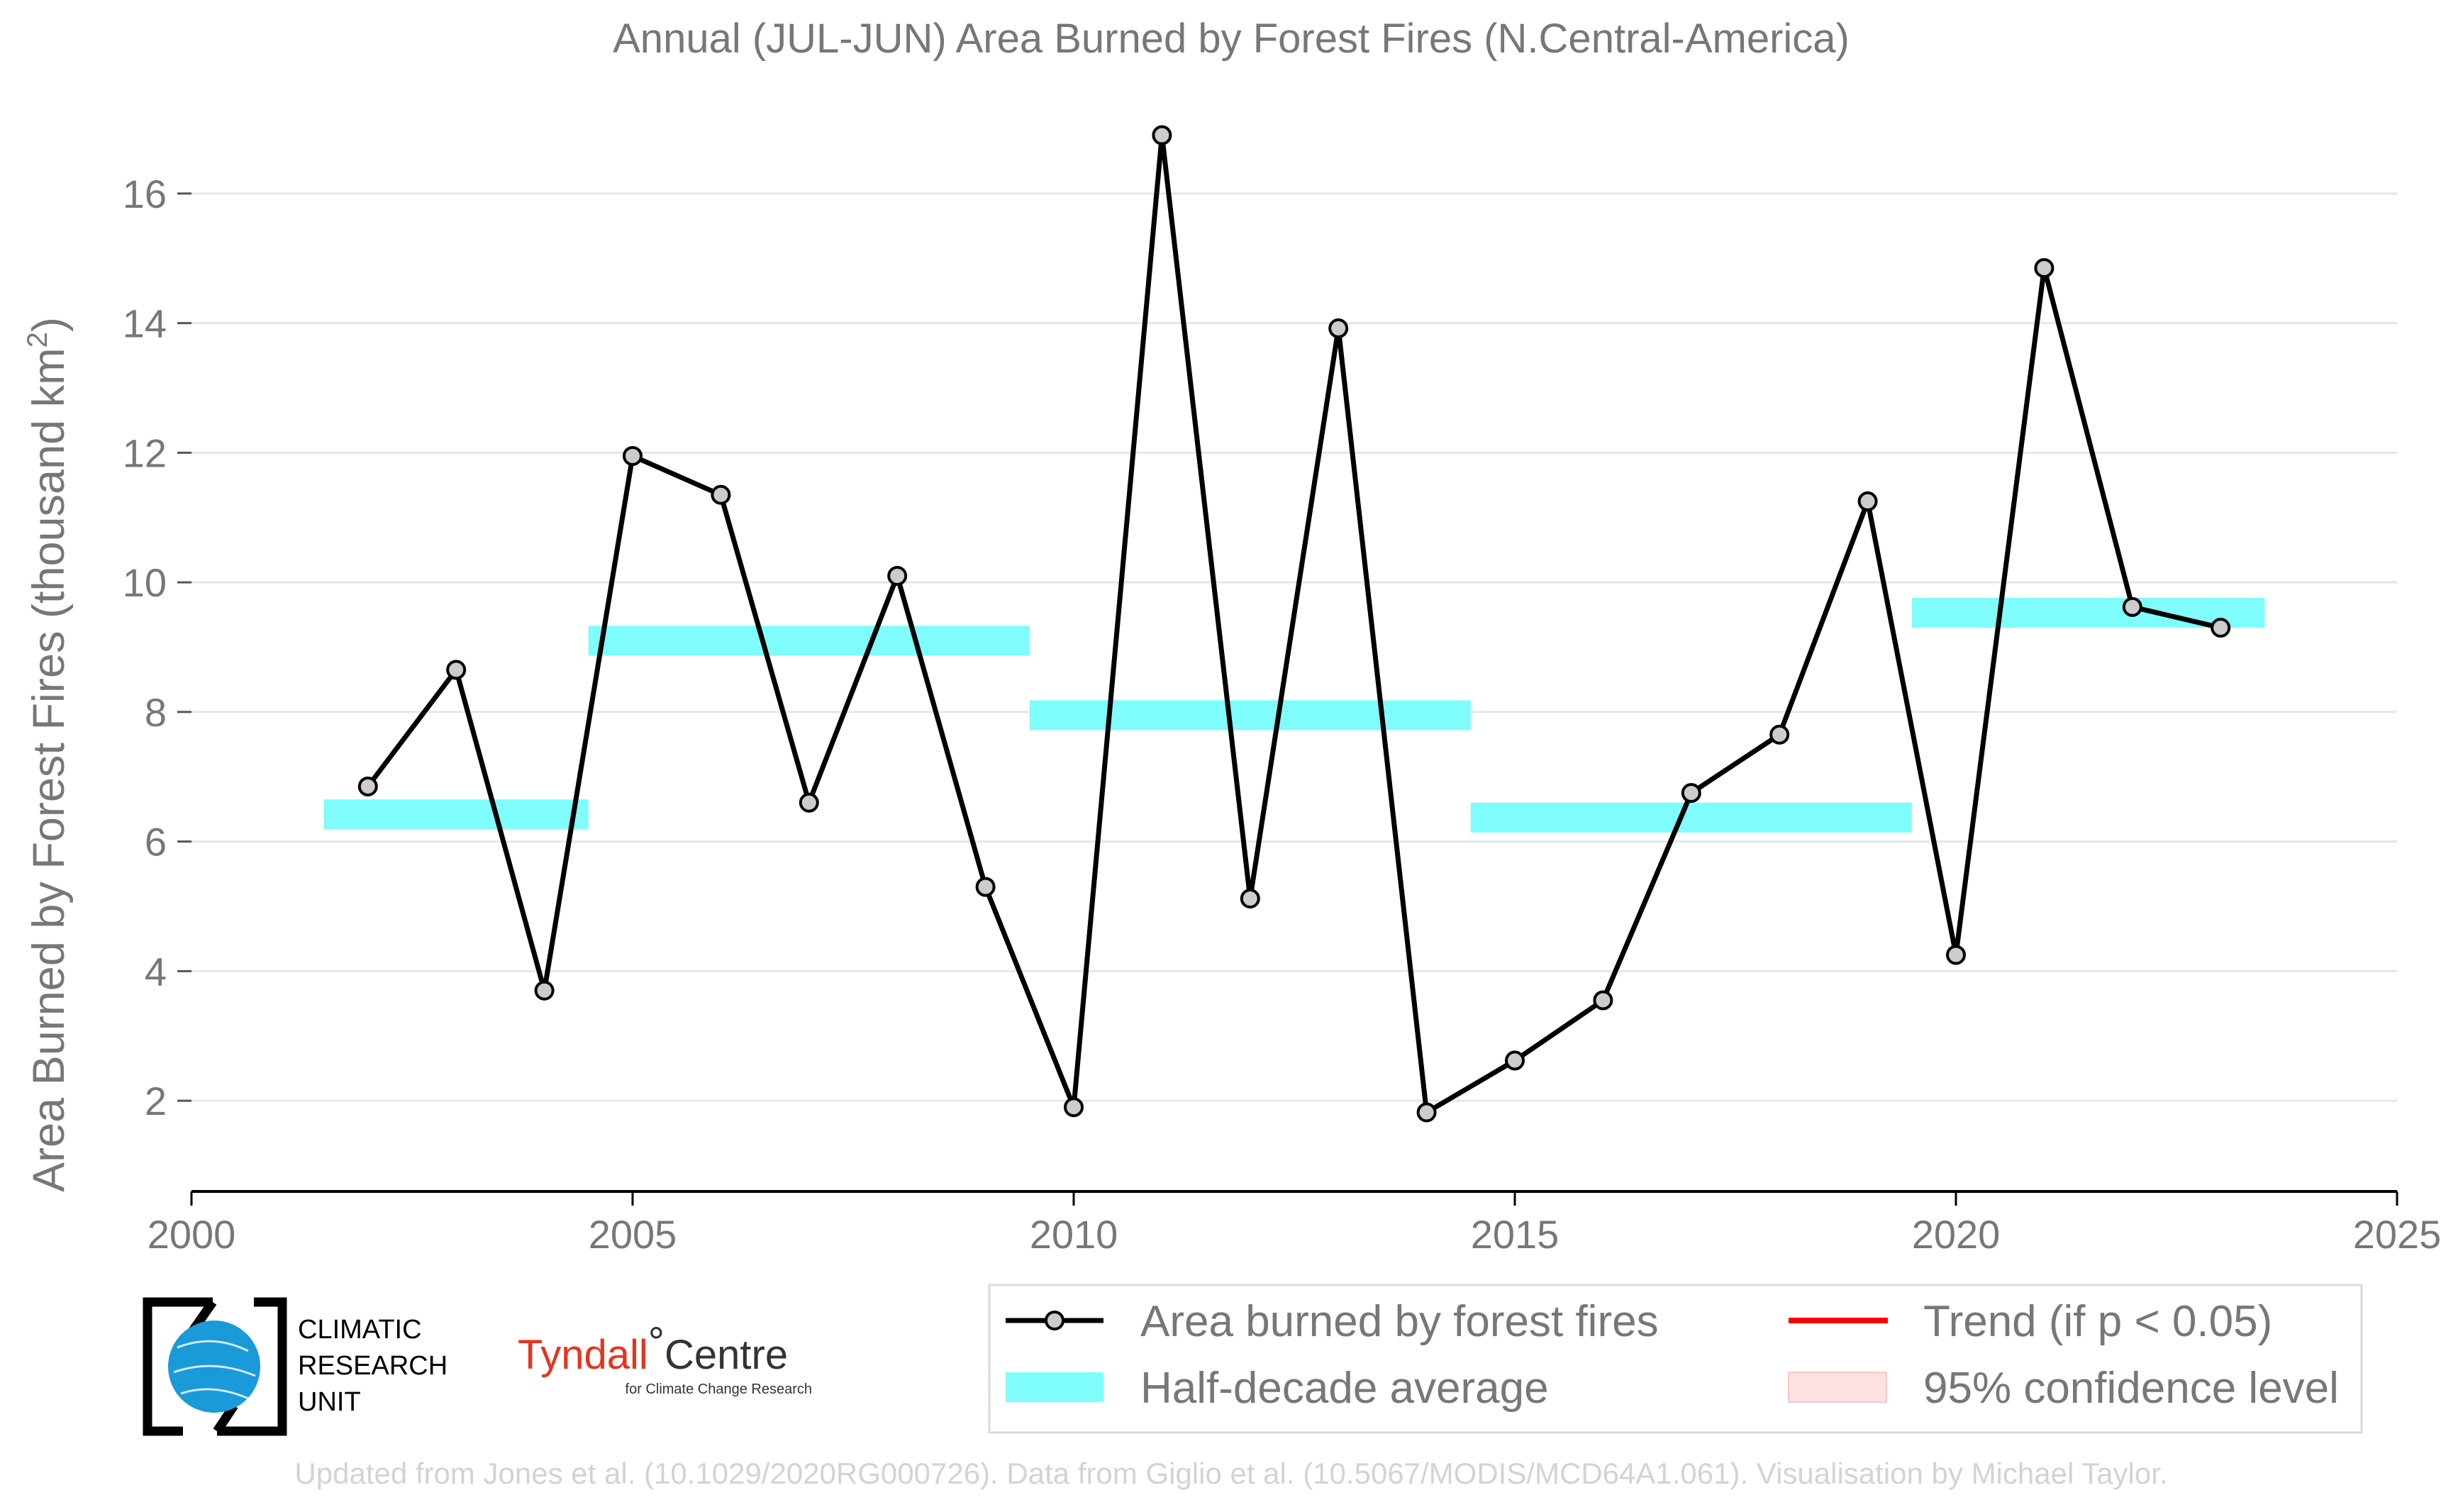 The width and height of the screenshot is (2463, 1512). I want to click on data-point-2019, so click(1868, 501).